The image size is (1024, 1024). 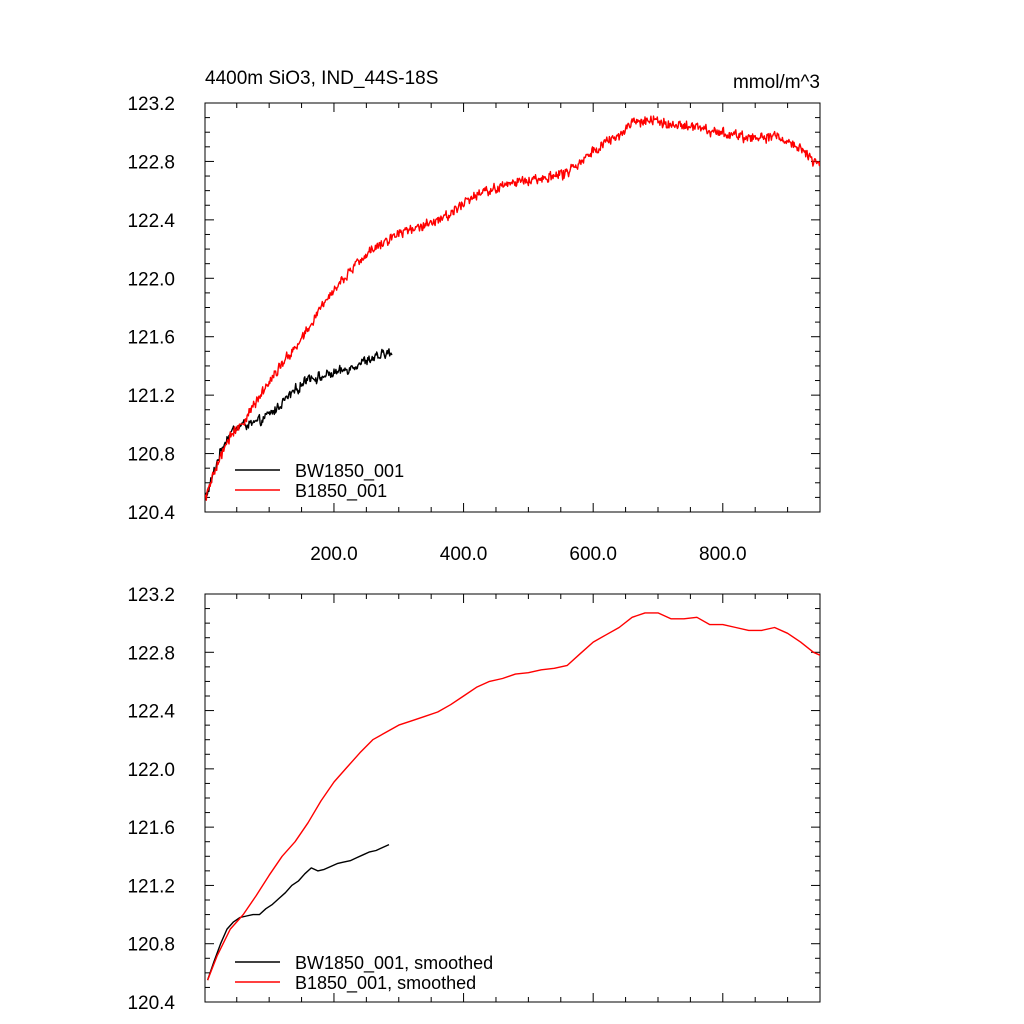 What do you see at coordinates (349, 471) in the screenshot?
I see `legend-label: BW1850_001` at bounding box center [349, 471].